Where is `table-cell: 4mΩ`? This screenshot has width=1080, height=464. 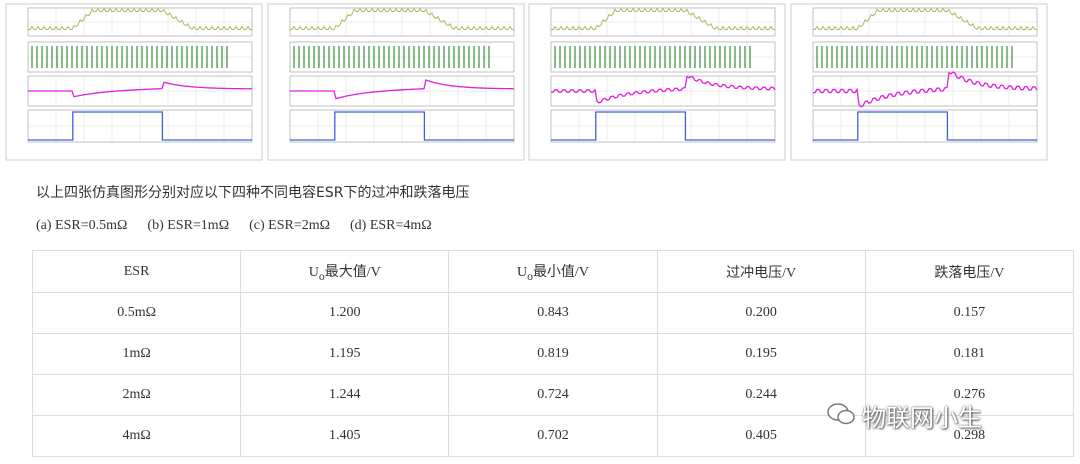 table-cell: 4mΩ is located at coordinates (136, 436).